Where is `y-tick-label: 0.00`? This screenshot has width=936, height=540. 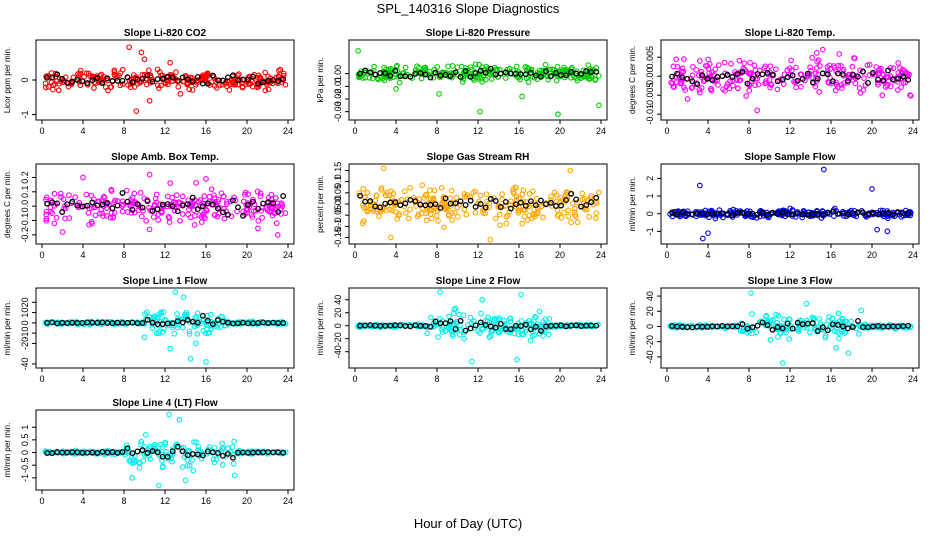
y-tick-label: 0.00 is located at coordinates (650, 76).